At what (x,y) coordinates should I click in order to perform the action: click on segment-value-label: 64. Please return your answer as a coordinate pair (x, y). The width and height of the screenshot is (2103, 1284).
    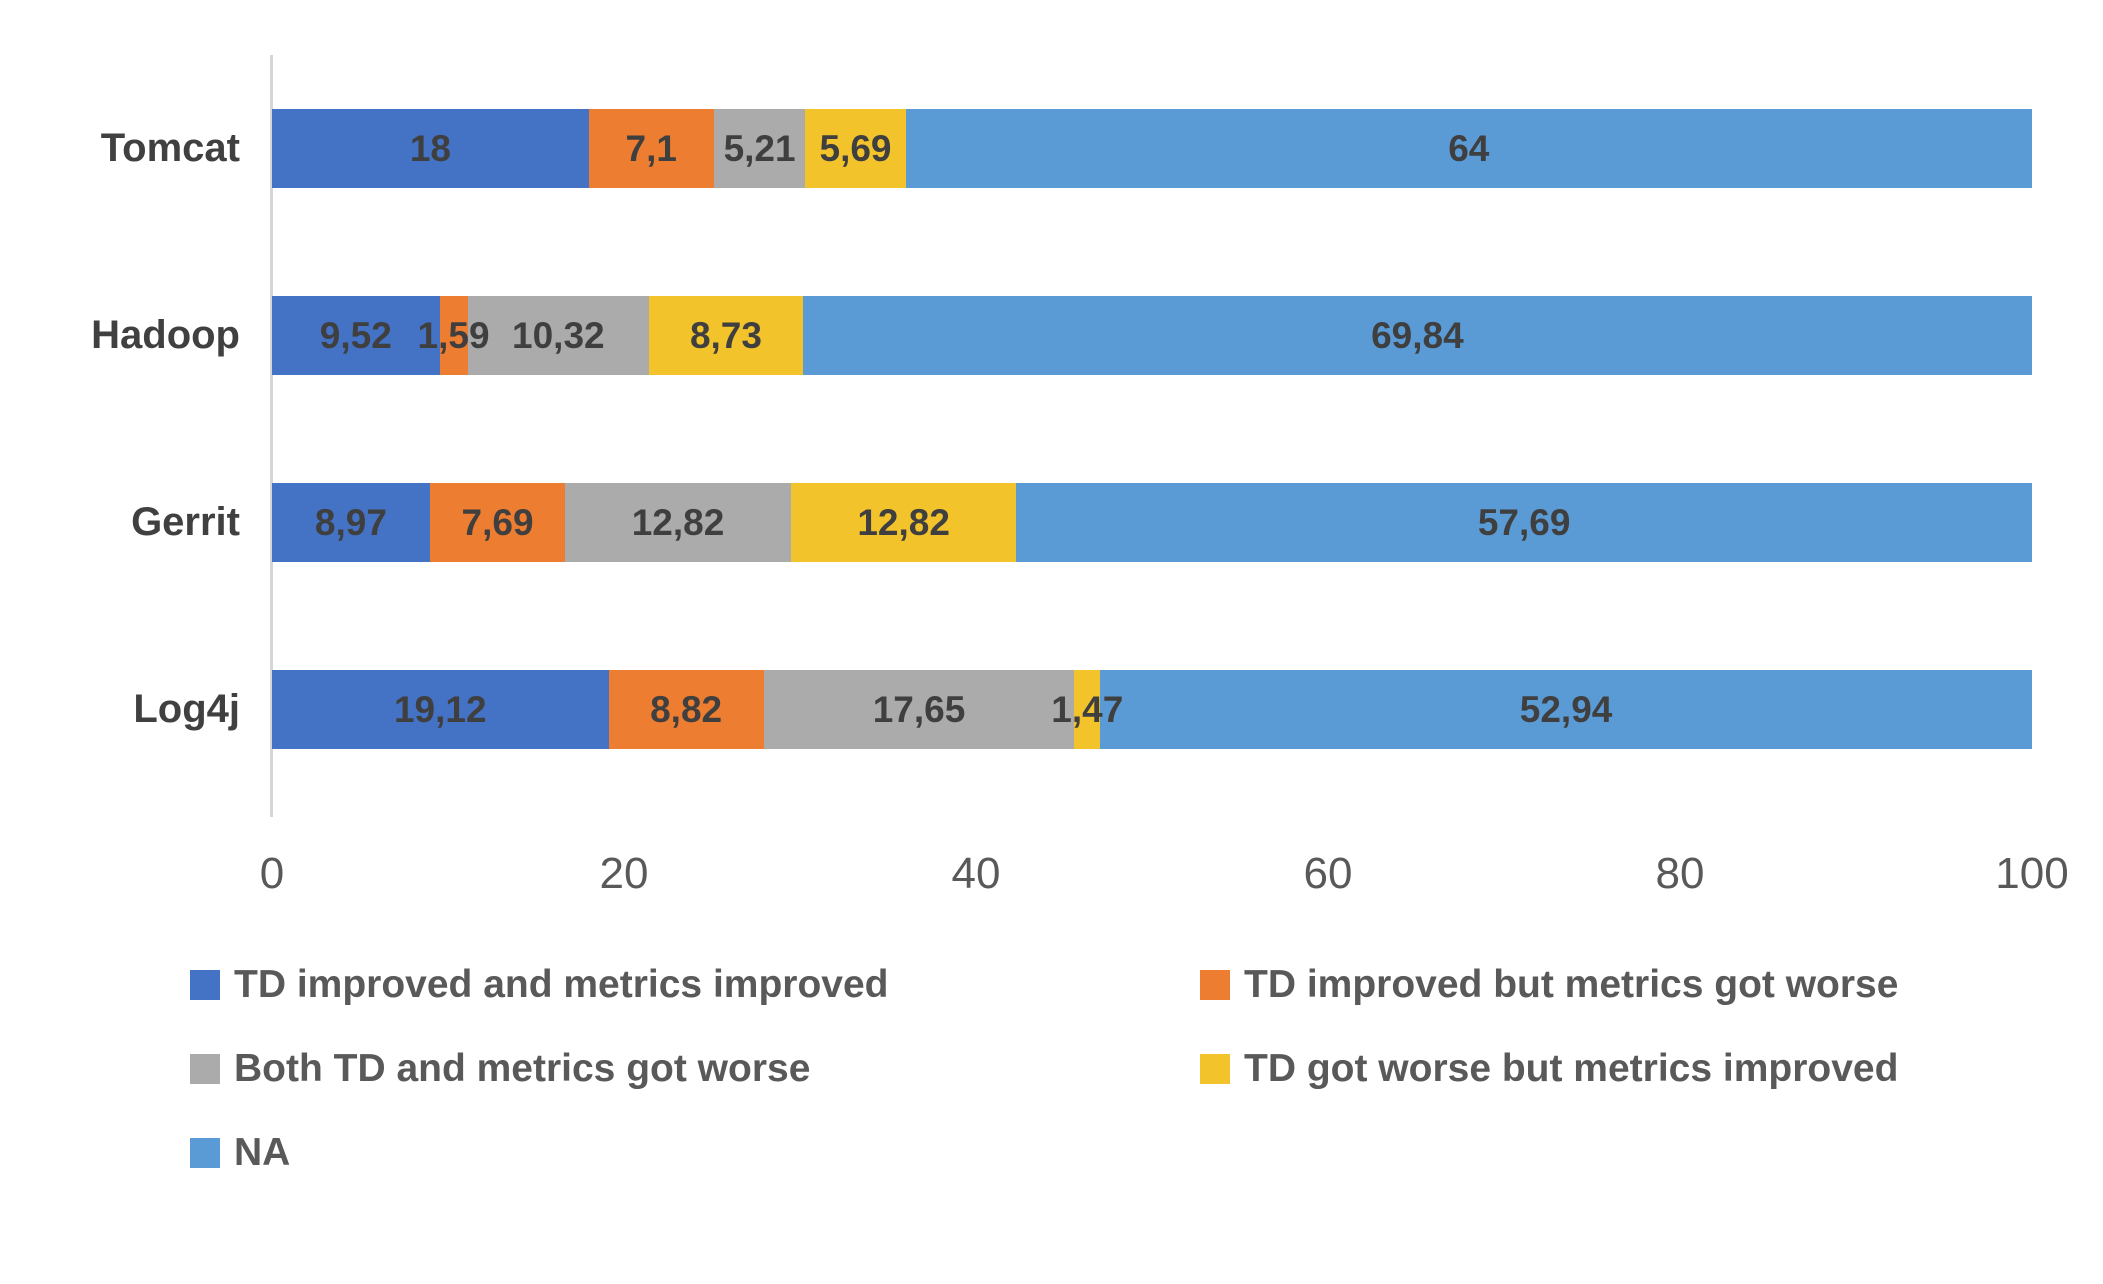
    Looking at the image, I should click on (1469, 148).